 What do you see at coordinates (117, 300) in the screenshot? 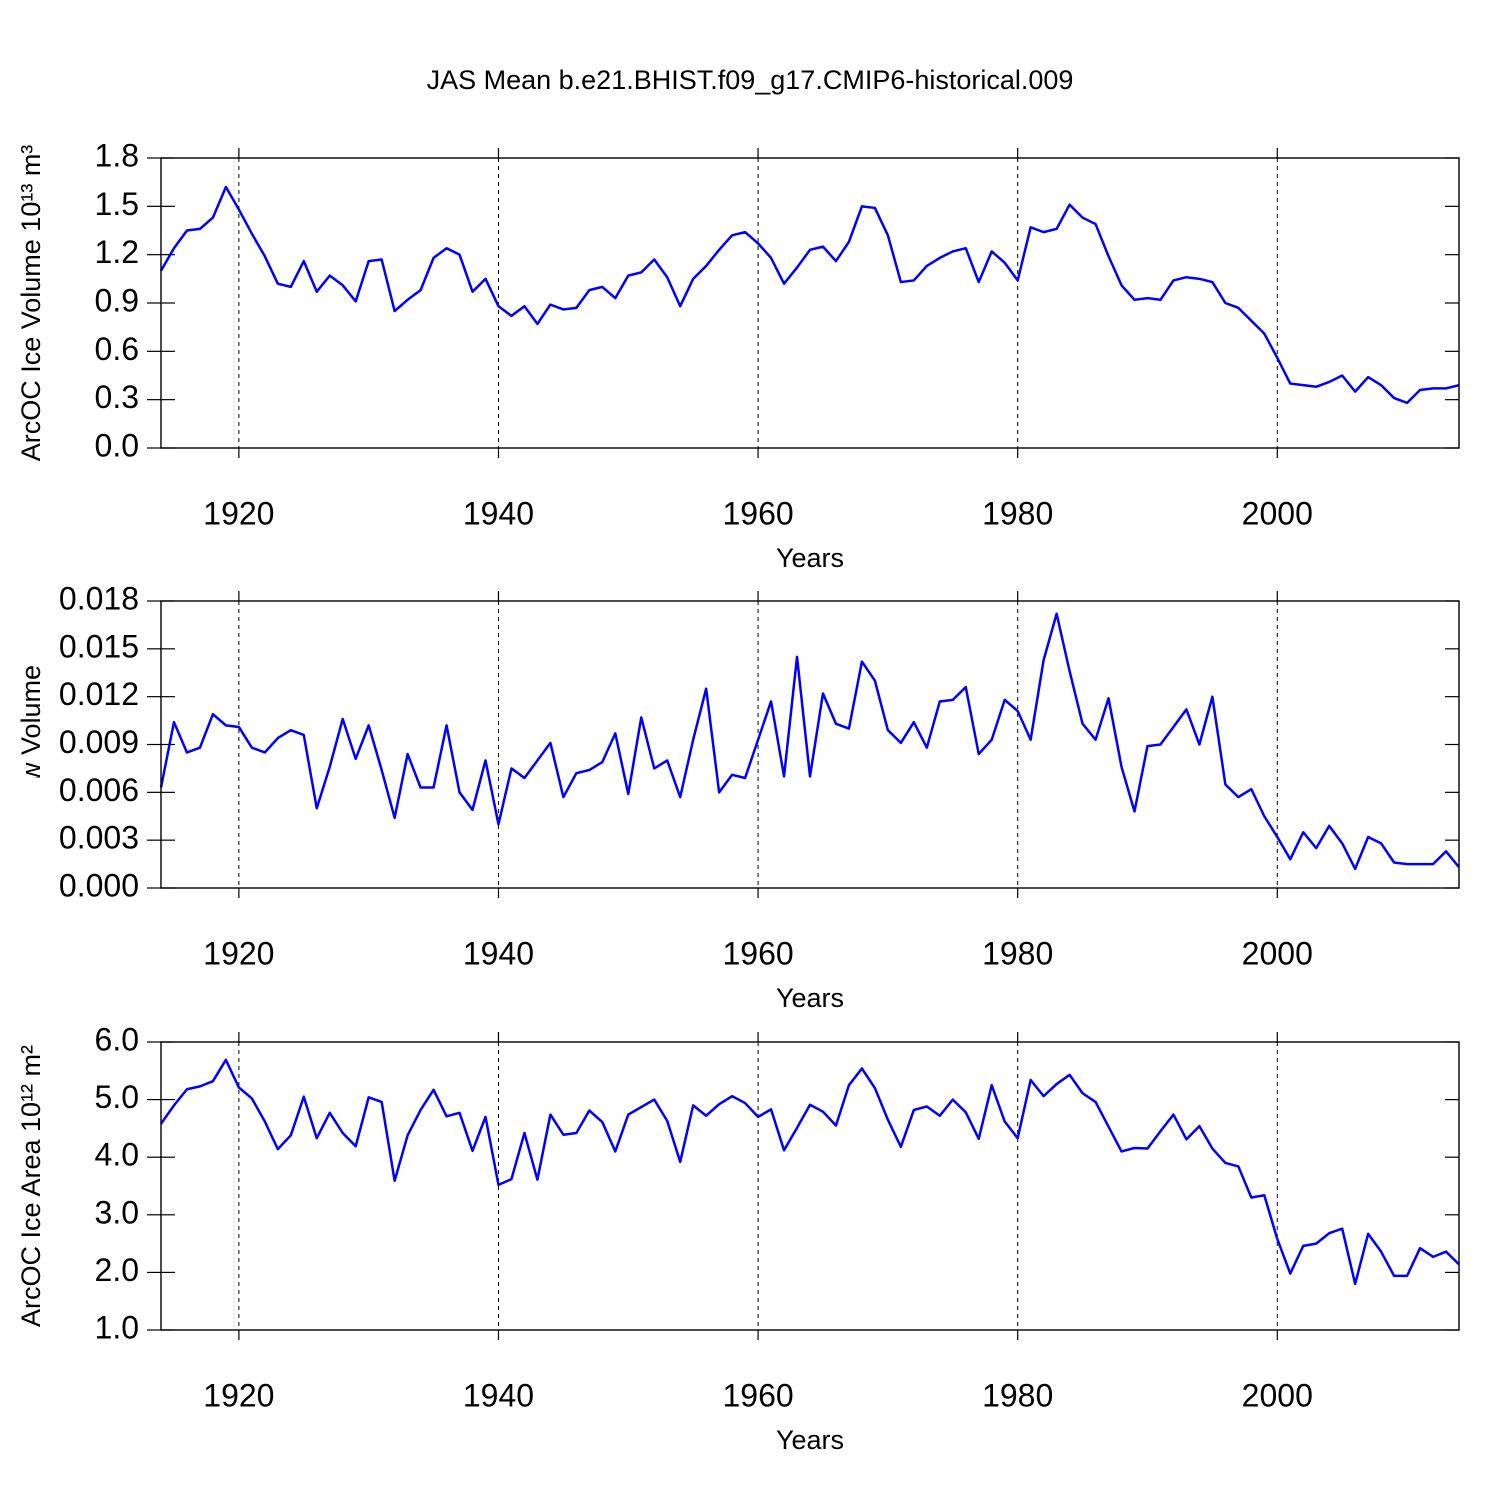
I see `y-tick-label: 0.9` at bounding box center [117, 300].